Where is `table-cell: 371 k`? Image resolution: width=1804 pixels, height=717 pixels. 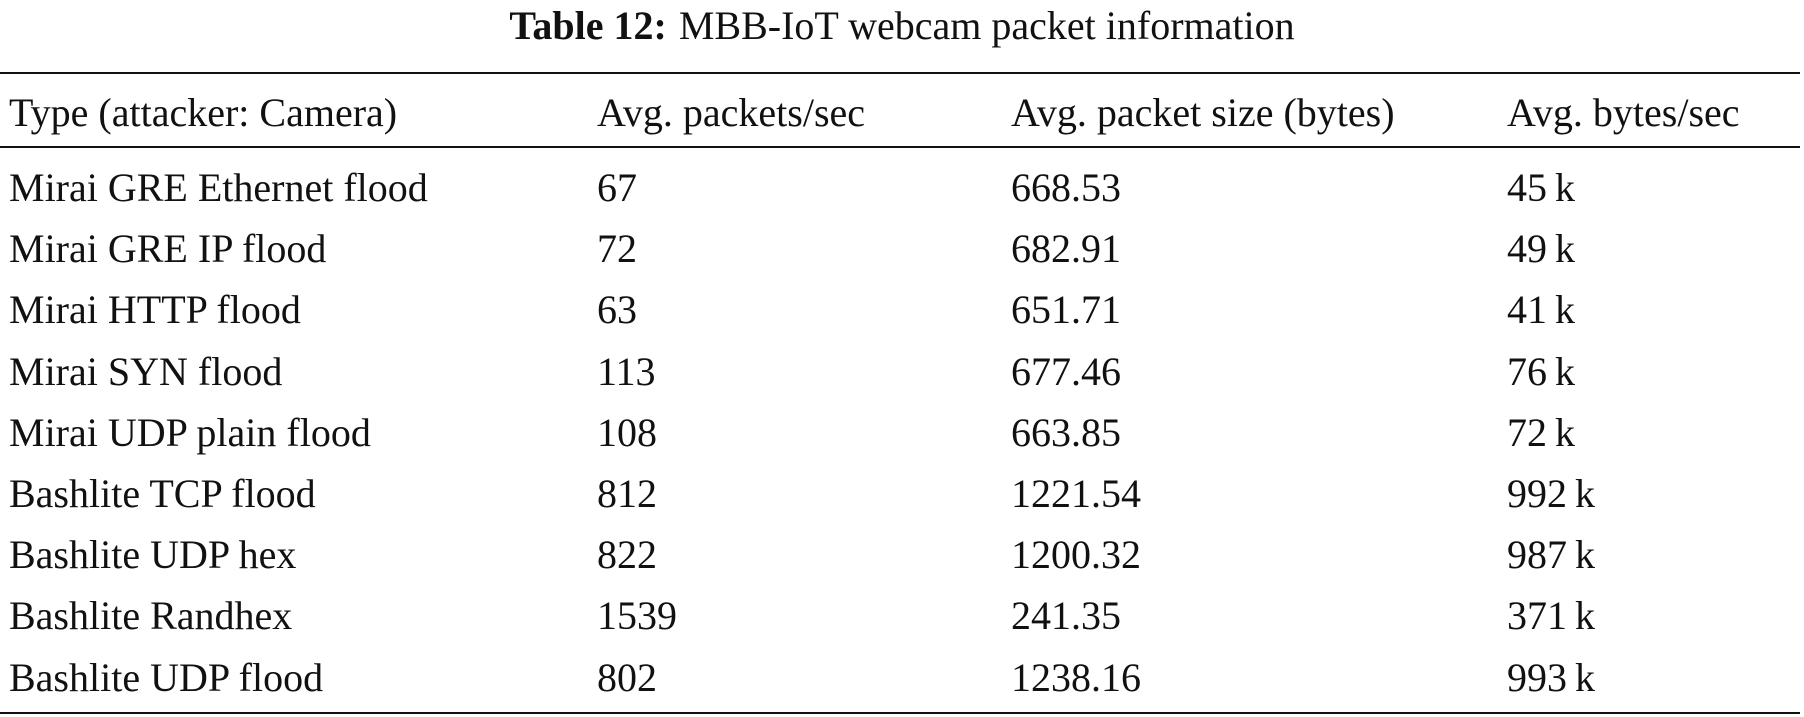 table-cell: 371 k is located at coordinates (1551, 616).